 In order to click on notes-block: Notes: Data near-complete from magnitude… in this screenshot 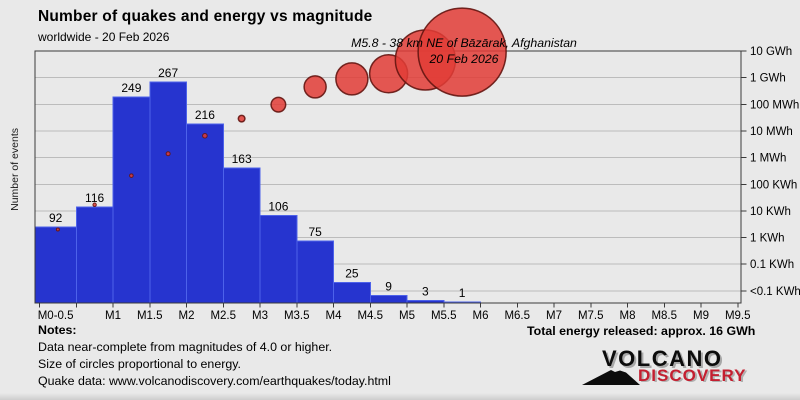, I will do `click(214, 356)`.